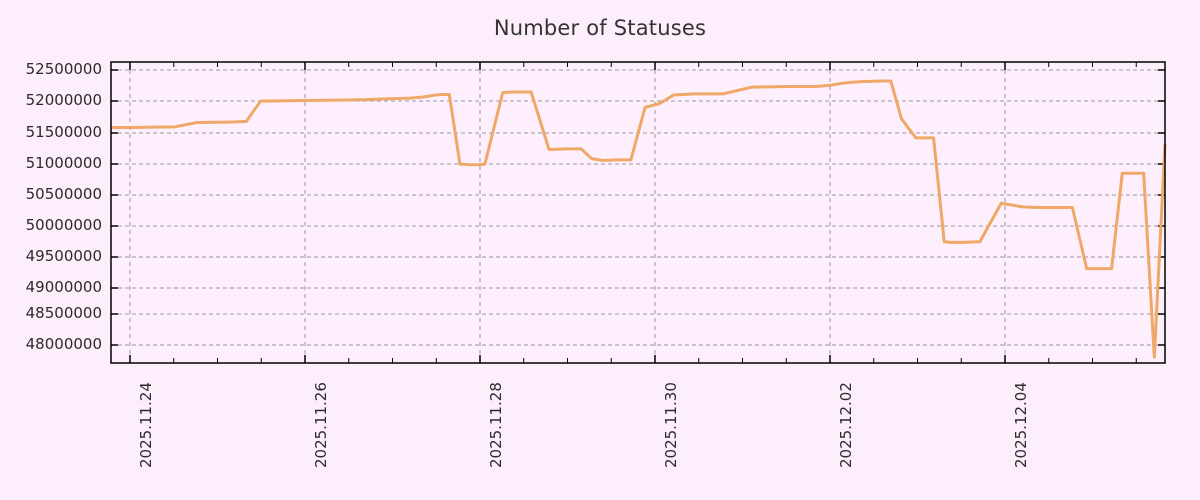  I want to click on y-axis-tick-label: 49500000, so click(63, 256).